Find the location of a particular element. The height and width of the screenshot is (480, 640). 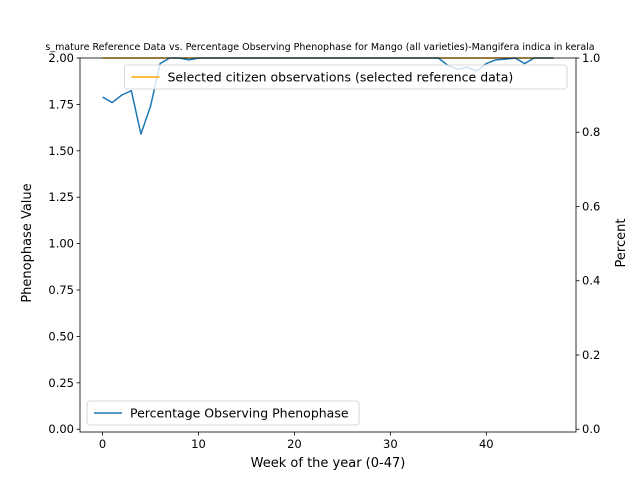

y-axis-label: Phenophase Value is located at coordinates (27, 242).